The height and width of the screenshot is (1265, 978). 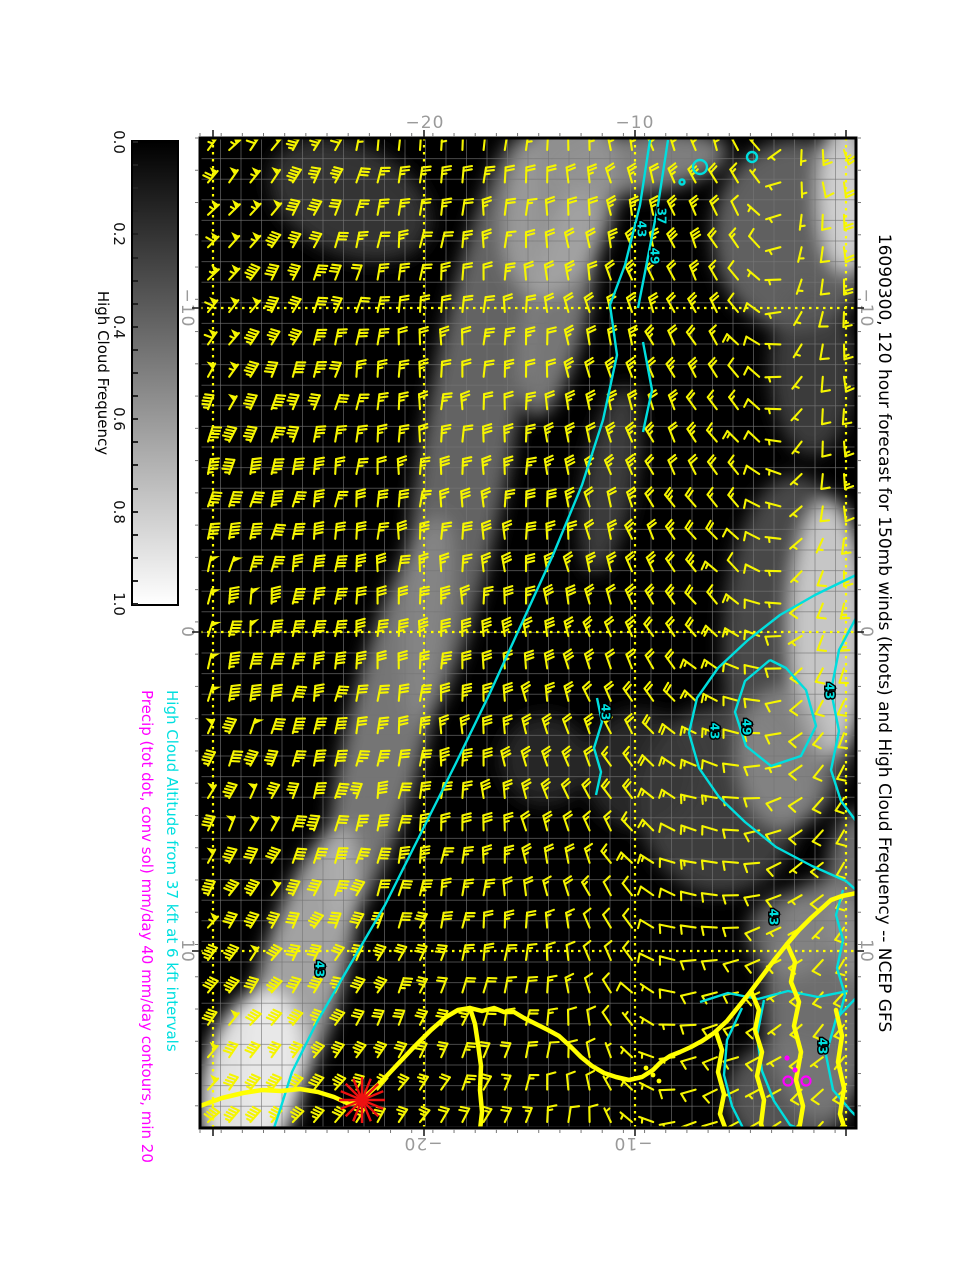 What do you see at coordinates (652, 1074) in the screenshot?
I see `island-dots` at bounding box center [652, 1074].